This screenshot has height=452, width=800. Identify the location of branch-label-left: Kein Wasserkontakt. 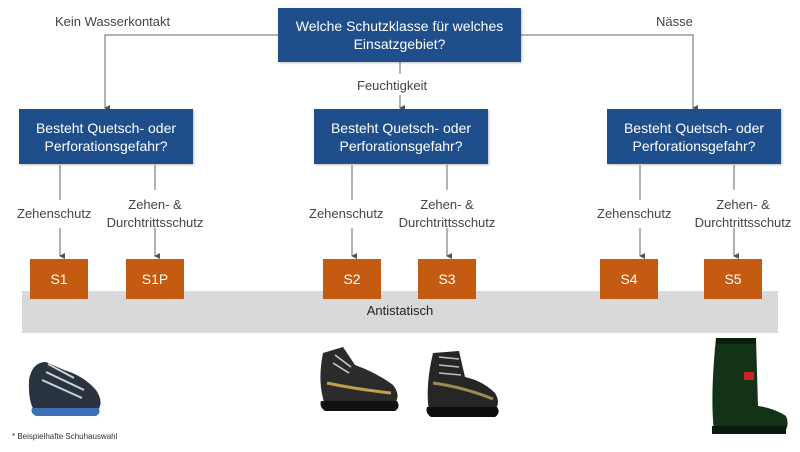
(113, 21).